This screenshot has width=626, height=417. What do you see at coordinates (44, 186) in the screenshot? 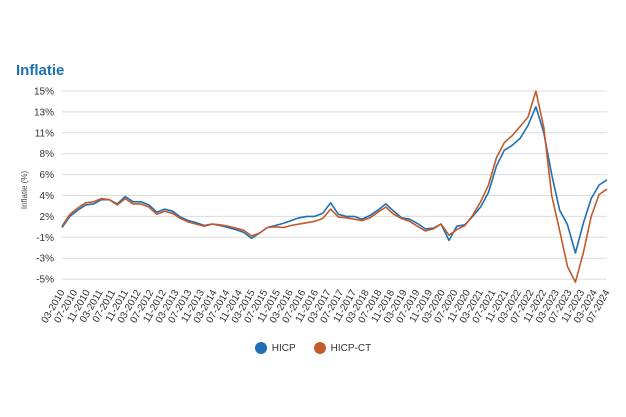
I see `y-axis-ticks: 15% 13% 11% 8% 6% 4% 2% -1% -3% -5%` at bounding box center [44, 186].